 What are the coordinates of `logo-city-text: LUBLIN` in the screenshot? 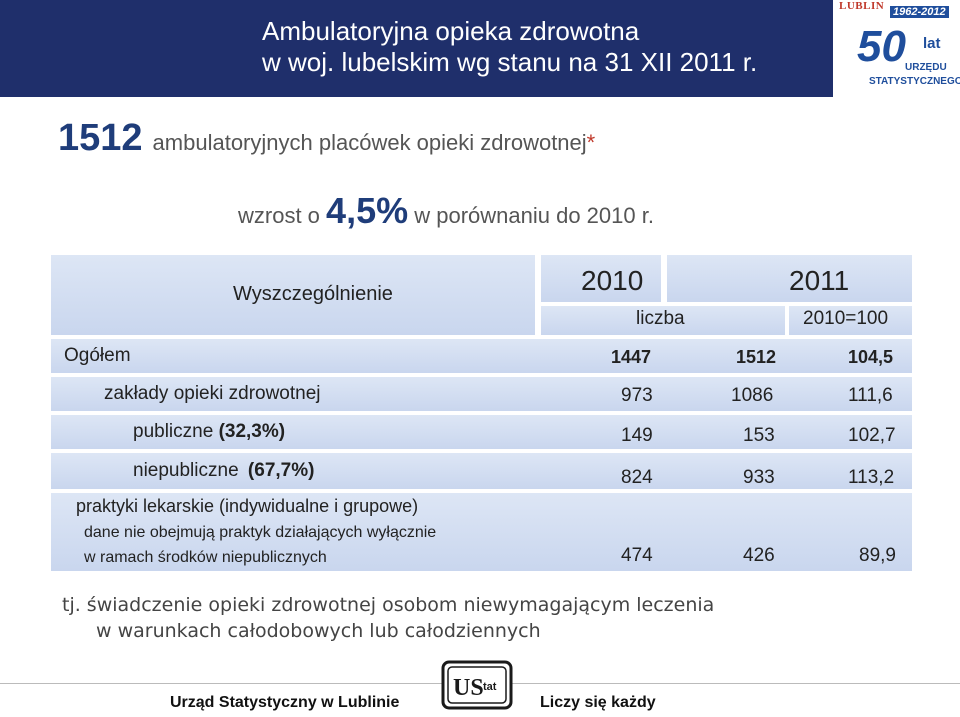 It's located at (862, 6).